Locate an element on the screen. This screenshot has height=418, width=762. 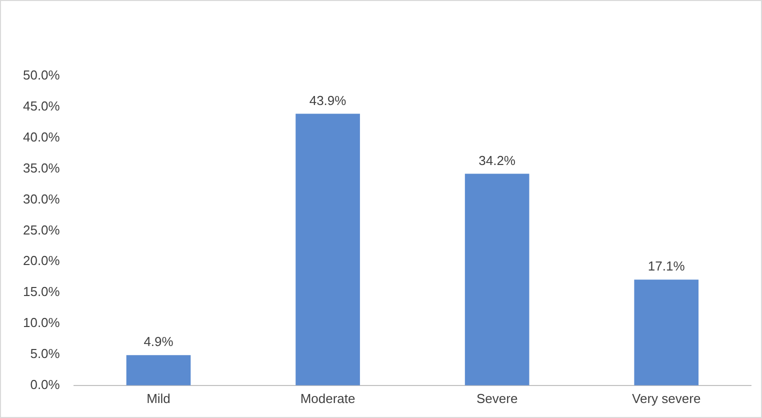
y-tick-label: 20.0% is located at coordinates (41, 260).